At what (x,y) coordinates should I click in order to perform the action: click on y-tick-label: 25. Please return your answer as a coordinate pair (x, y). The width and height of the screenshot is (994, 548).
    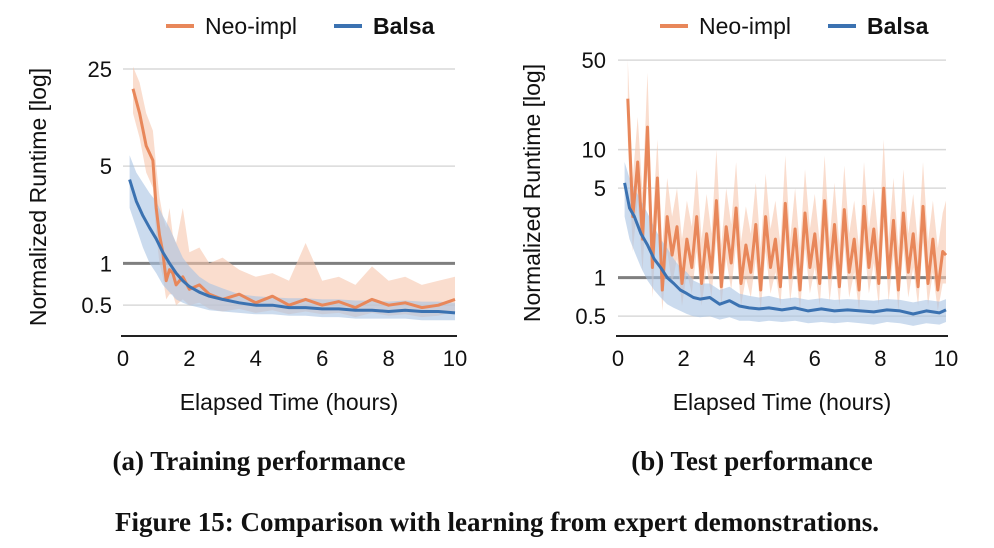
    Looking at the image, I should click on (100, 69).